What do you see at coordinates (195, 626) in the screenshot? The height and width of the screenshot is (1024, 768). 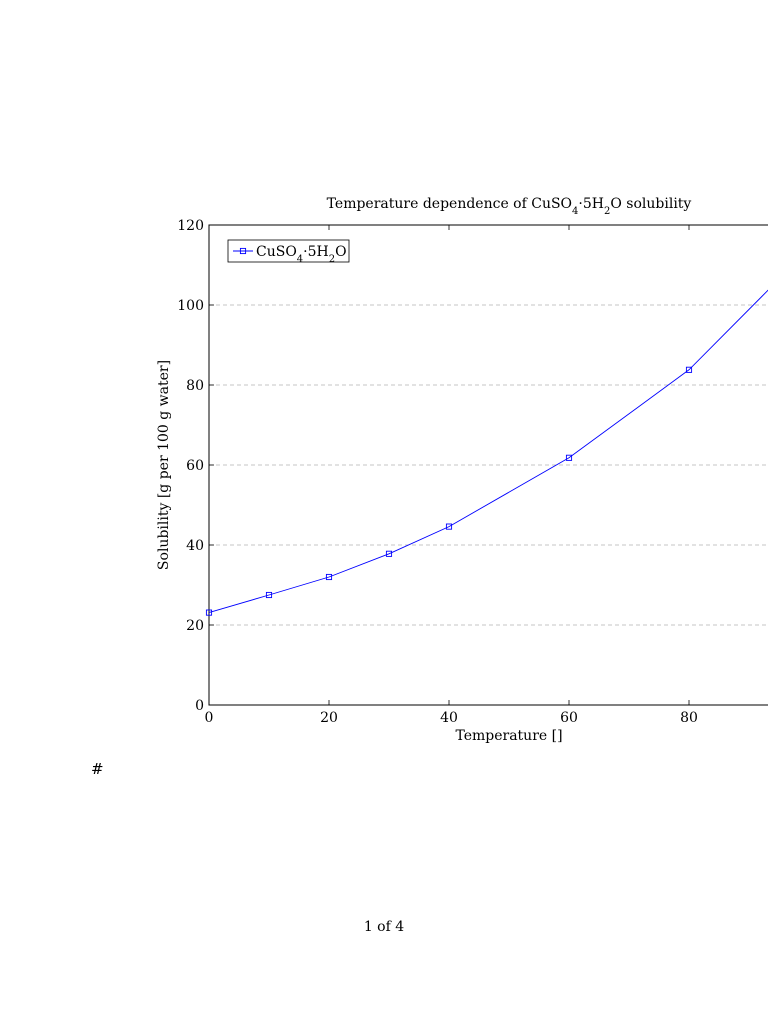 I see `y-tick-label: 20` at bounding box center [195, 626].